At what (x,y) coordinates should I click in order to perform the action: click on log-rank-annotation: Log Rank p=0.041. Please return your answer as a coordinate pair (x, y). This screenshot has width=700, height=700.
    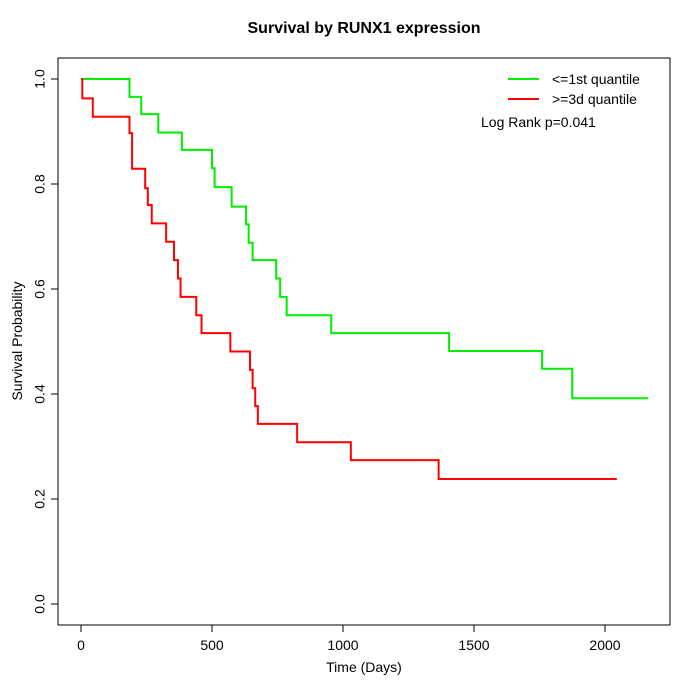
    Looking at the image, I should click on (538, 122).